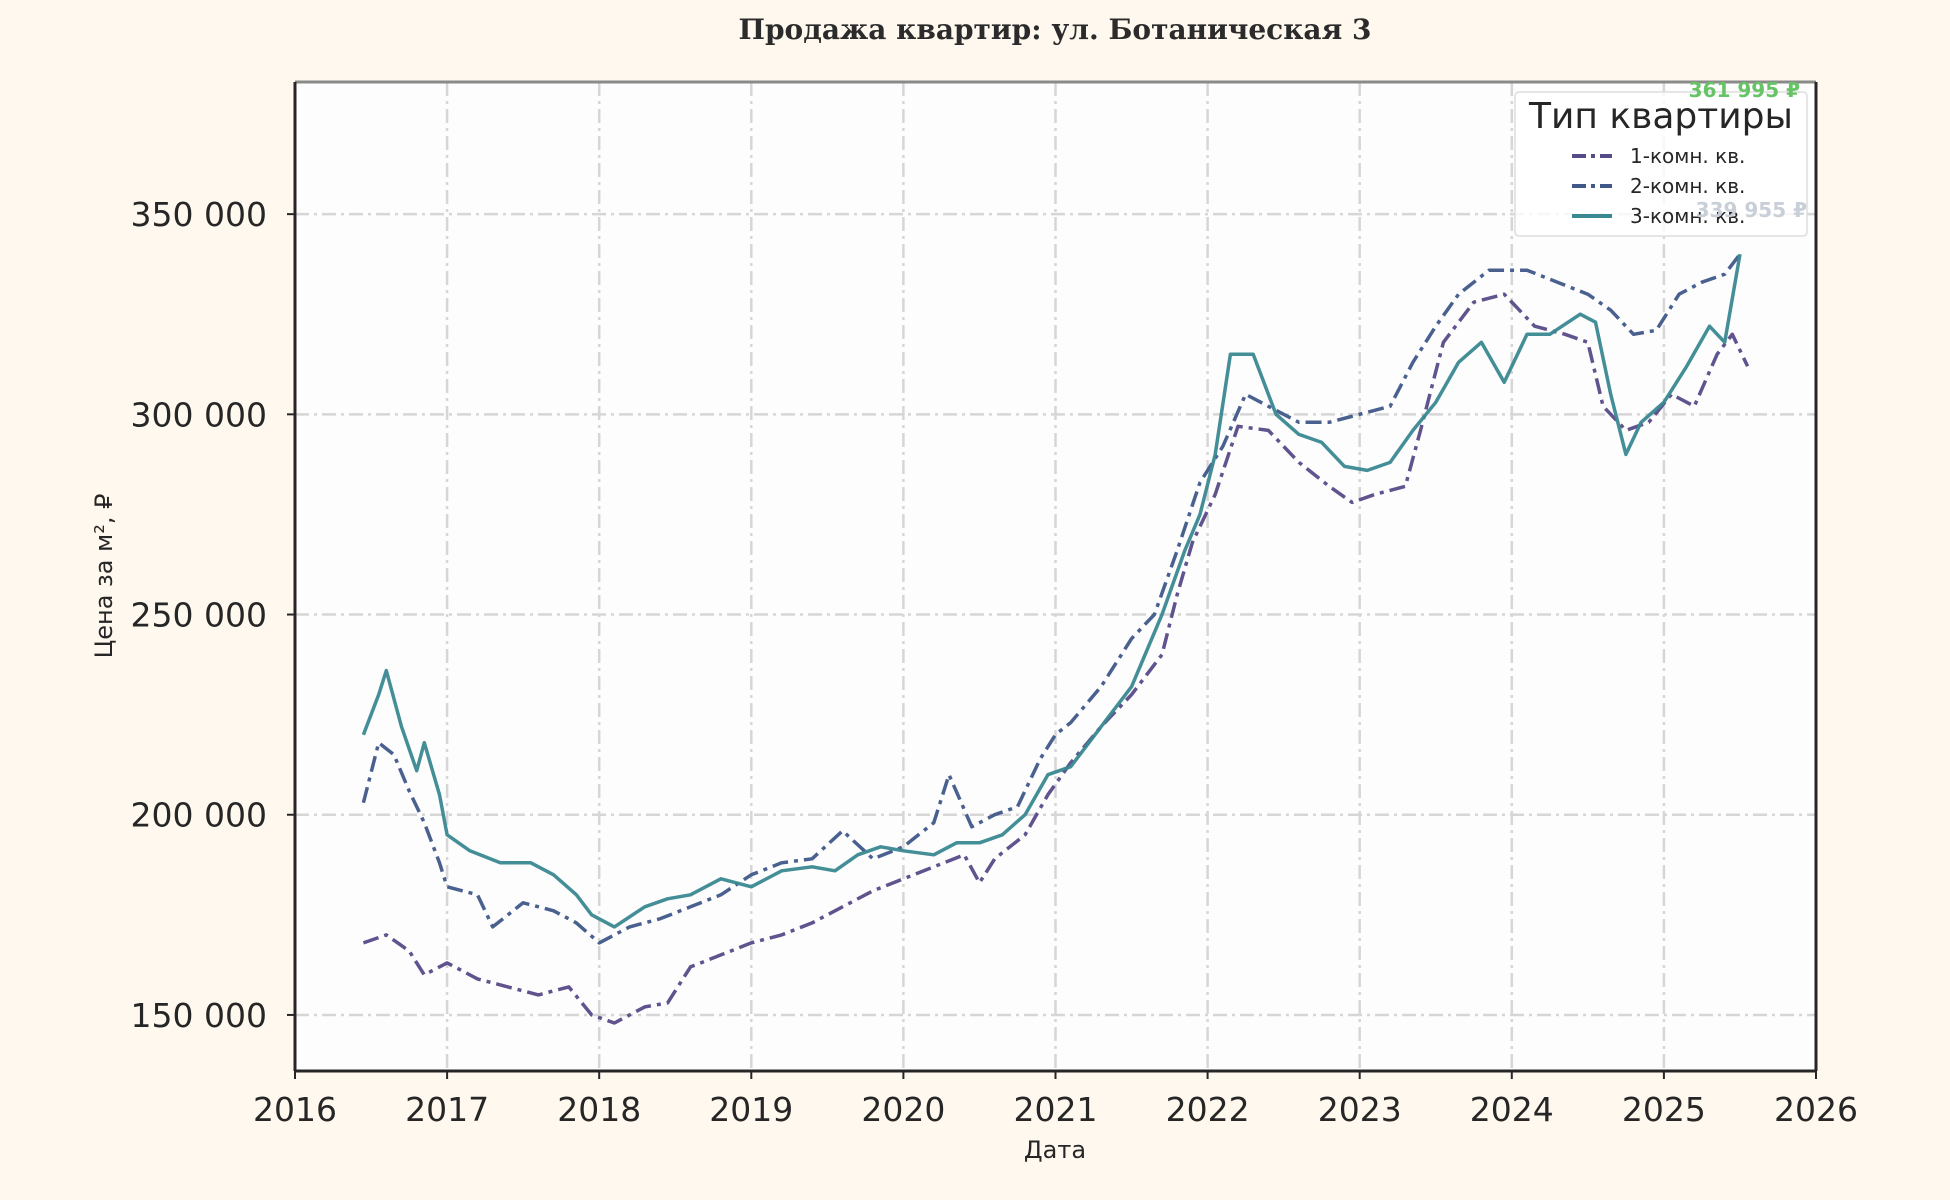  I want to click on legend-box, so click(1661, 164).